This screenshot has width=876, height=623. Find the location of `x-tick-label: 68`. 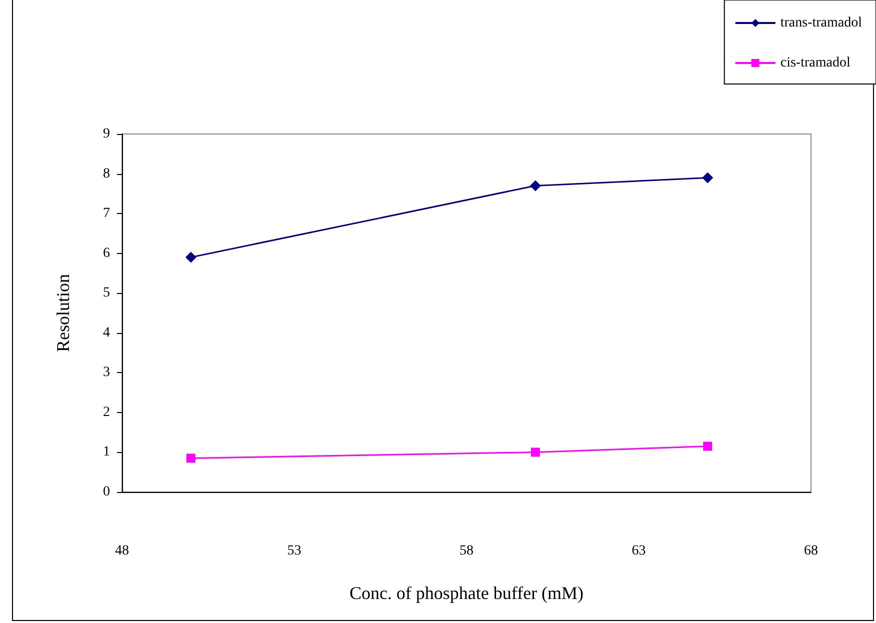

x-tick-label: 68 is located at coordinates (811, 551).